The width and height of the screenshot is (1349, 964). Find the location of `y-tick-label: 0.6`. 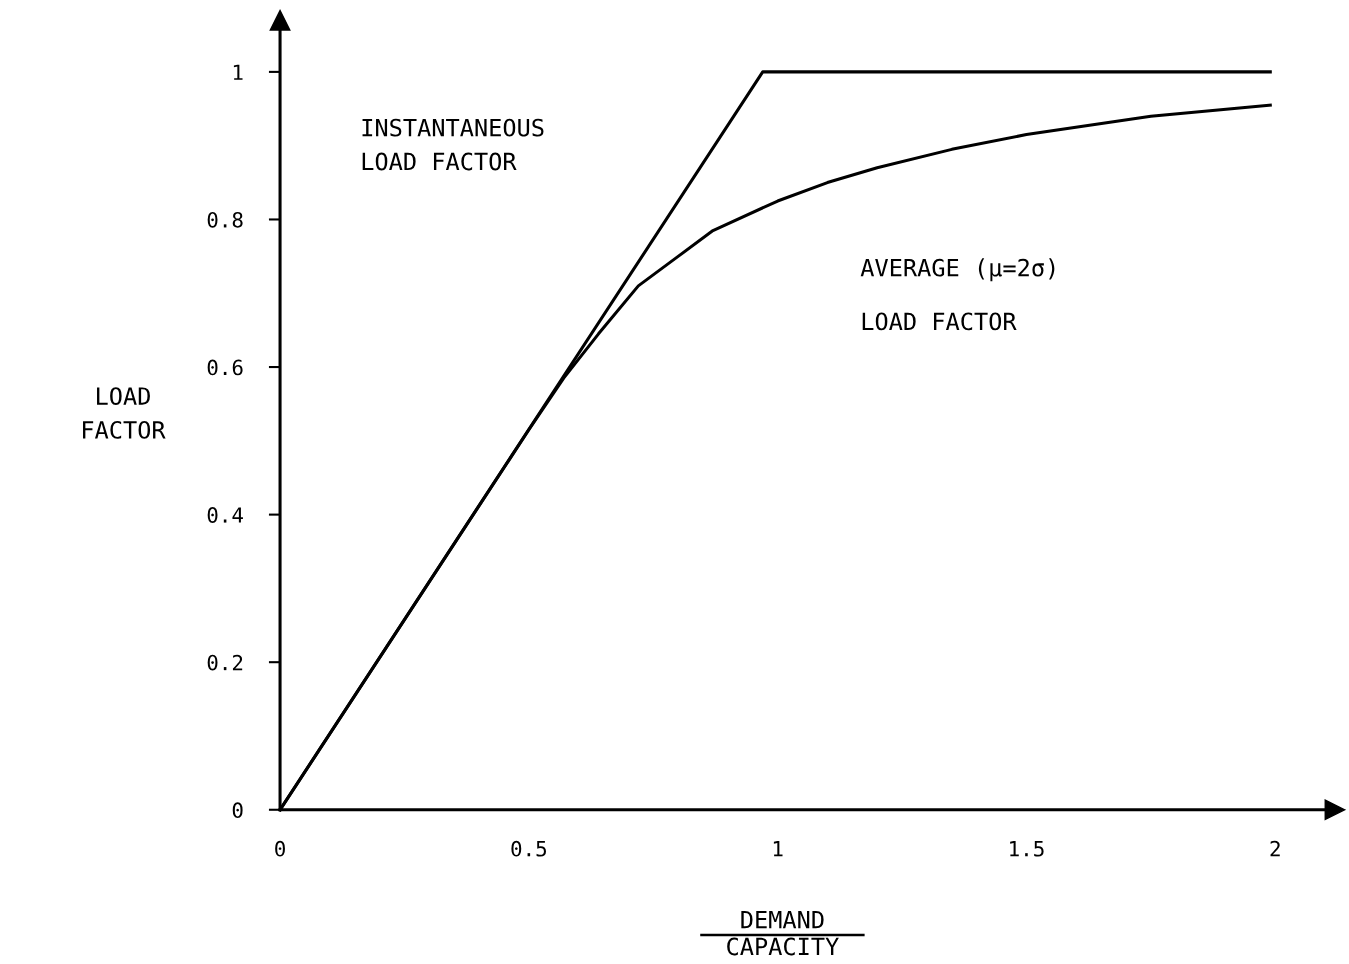

y-tick-label: 0.6 is located at coordinates (225, 367).